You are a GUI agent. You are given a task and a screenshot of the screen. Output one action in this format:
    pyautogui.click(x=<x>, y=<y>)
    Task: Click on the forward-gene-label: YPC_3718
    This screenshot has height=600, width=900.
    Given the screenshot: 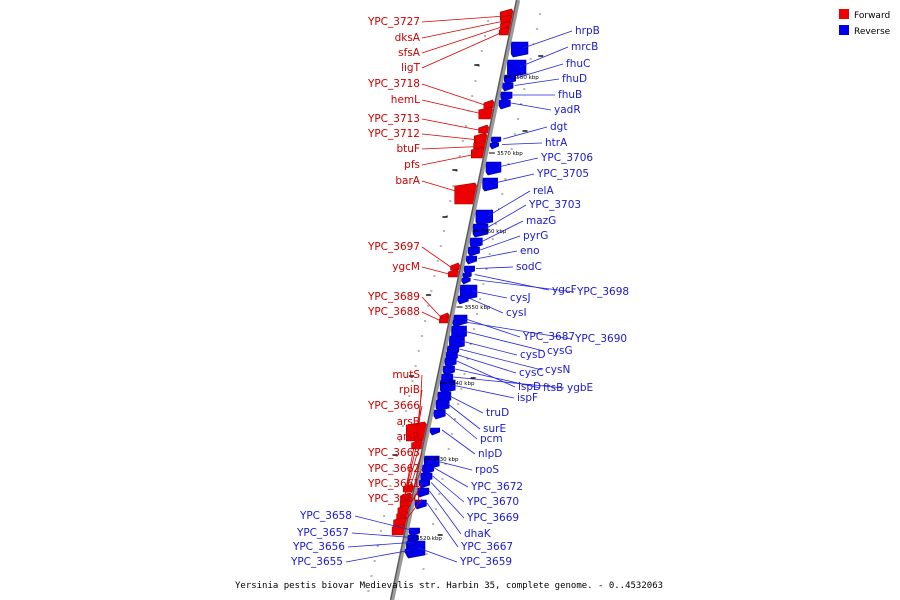 What is the action you would take?
    pyautogui.click(x=393, y=84)
    